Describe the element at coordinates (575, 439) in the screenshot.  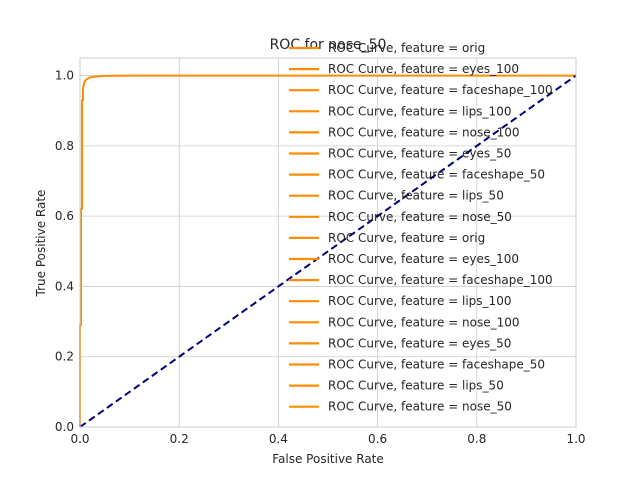
I see `x-tick-label: 1.0` at that location.